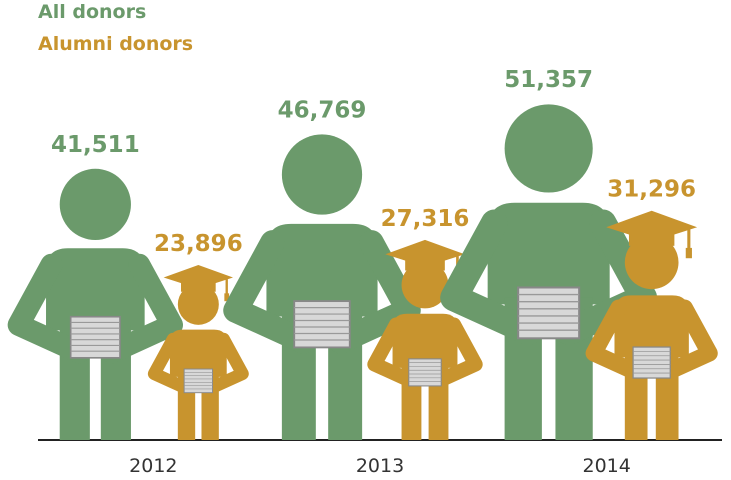 The width and height of the screenshot is (731, 480). Describe the element at coordinates (115, 44) in the screenshot. I see `legend-entry: Alumni donors` at that location.